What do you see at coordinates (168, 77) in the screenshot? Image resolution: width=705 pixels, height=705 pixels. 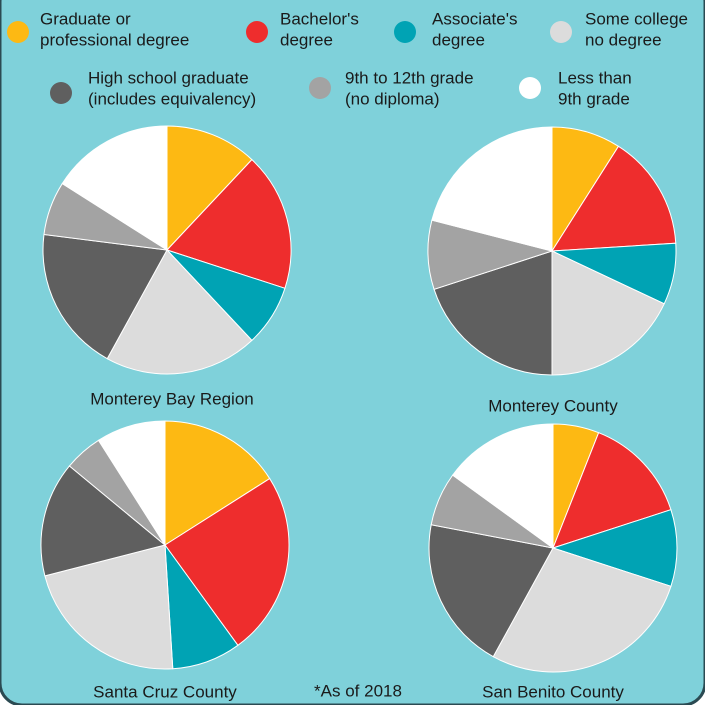 I see `legend-label: High school graduate` at bounding box center [168, 77].